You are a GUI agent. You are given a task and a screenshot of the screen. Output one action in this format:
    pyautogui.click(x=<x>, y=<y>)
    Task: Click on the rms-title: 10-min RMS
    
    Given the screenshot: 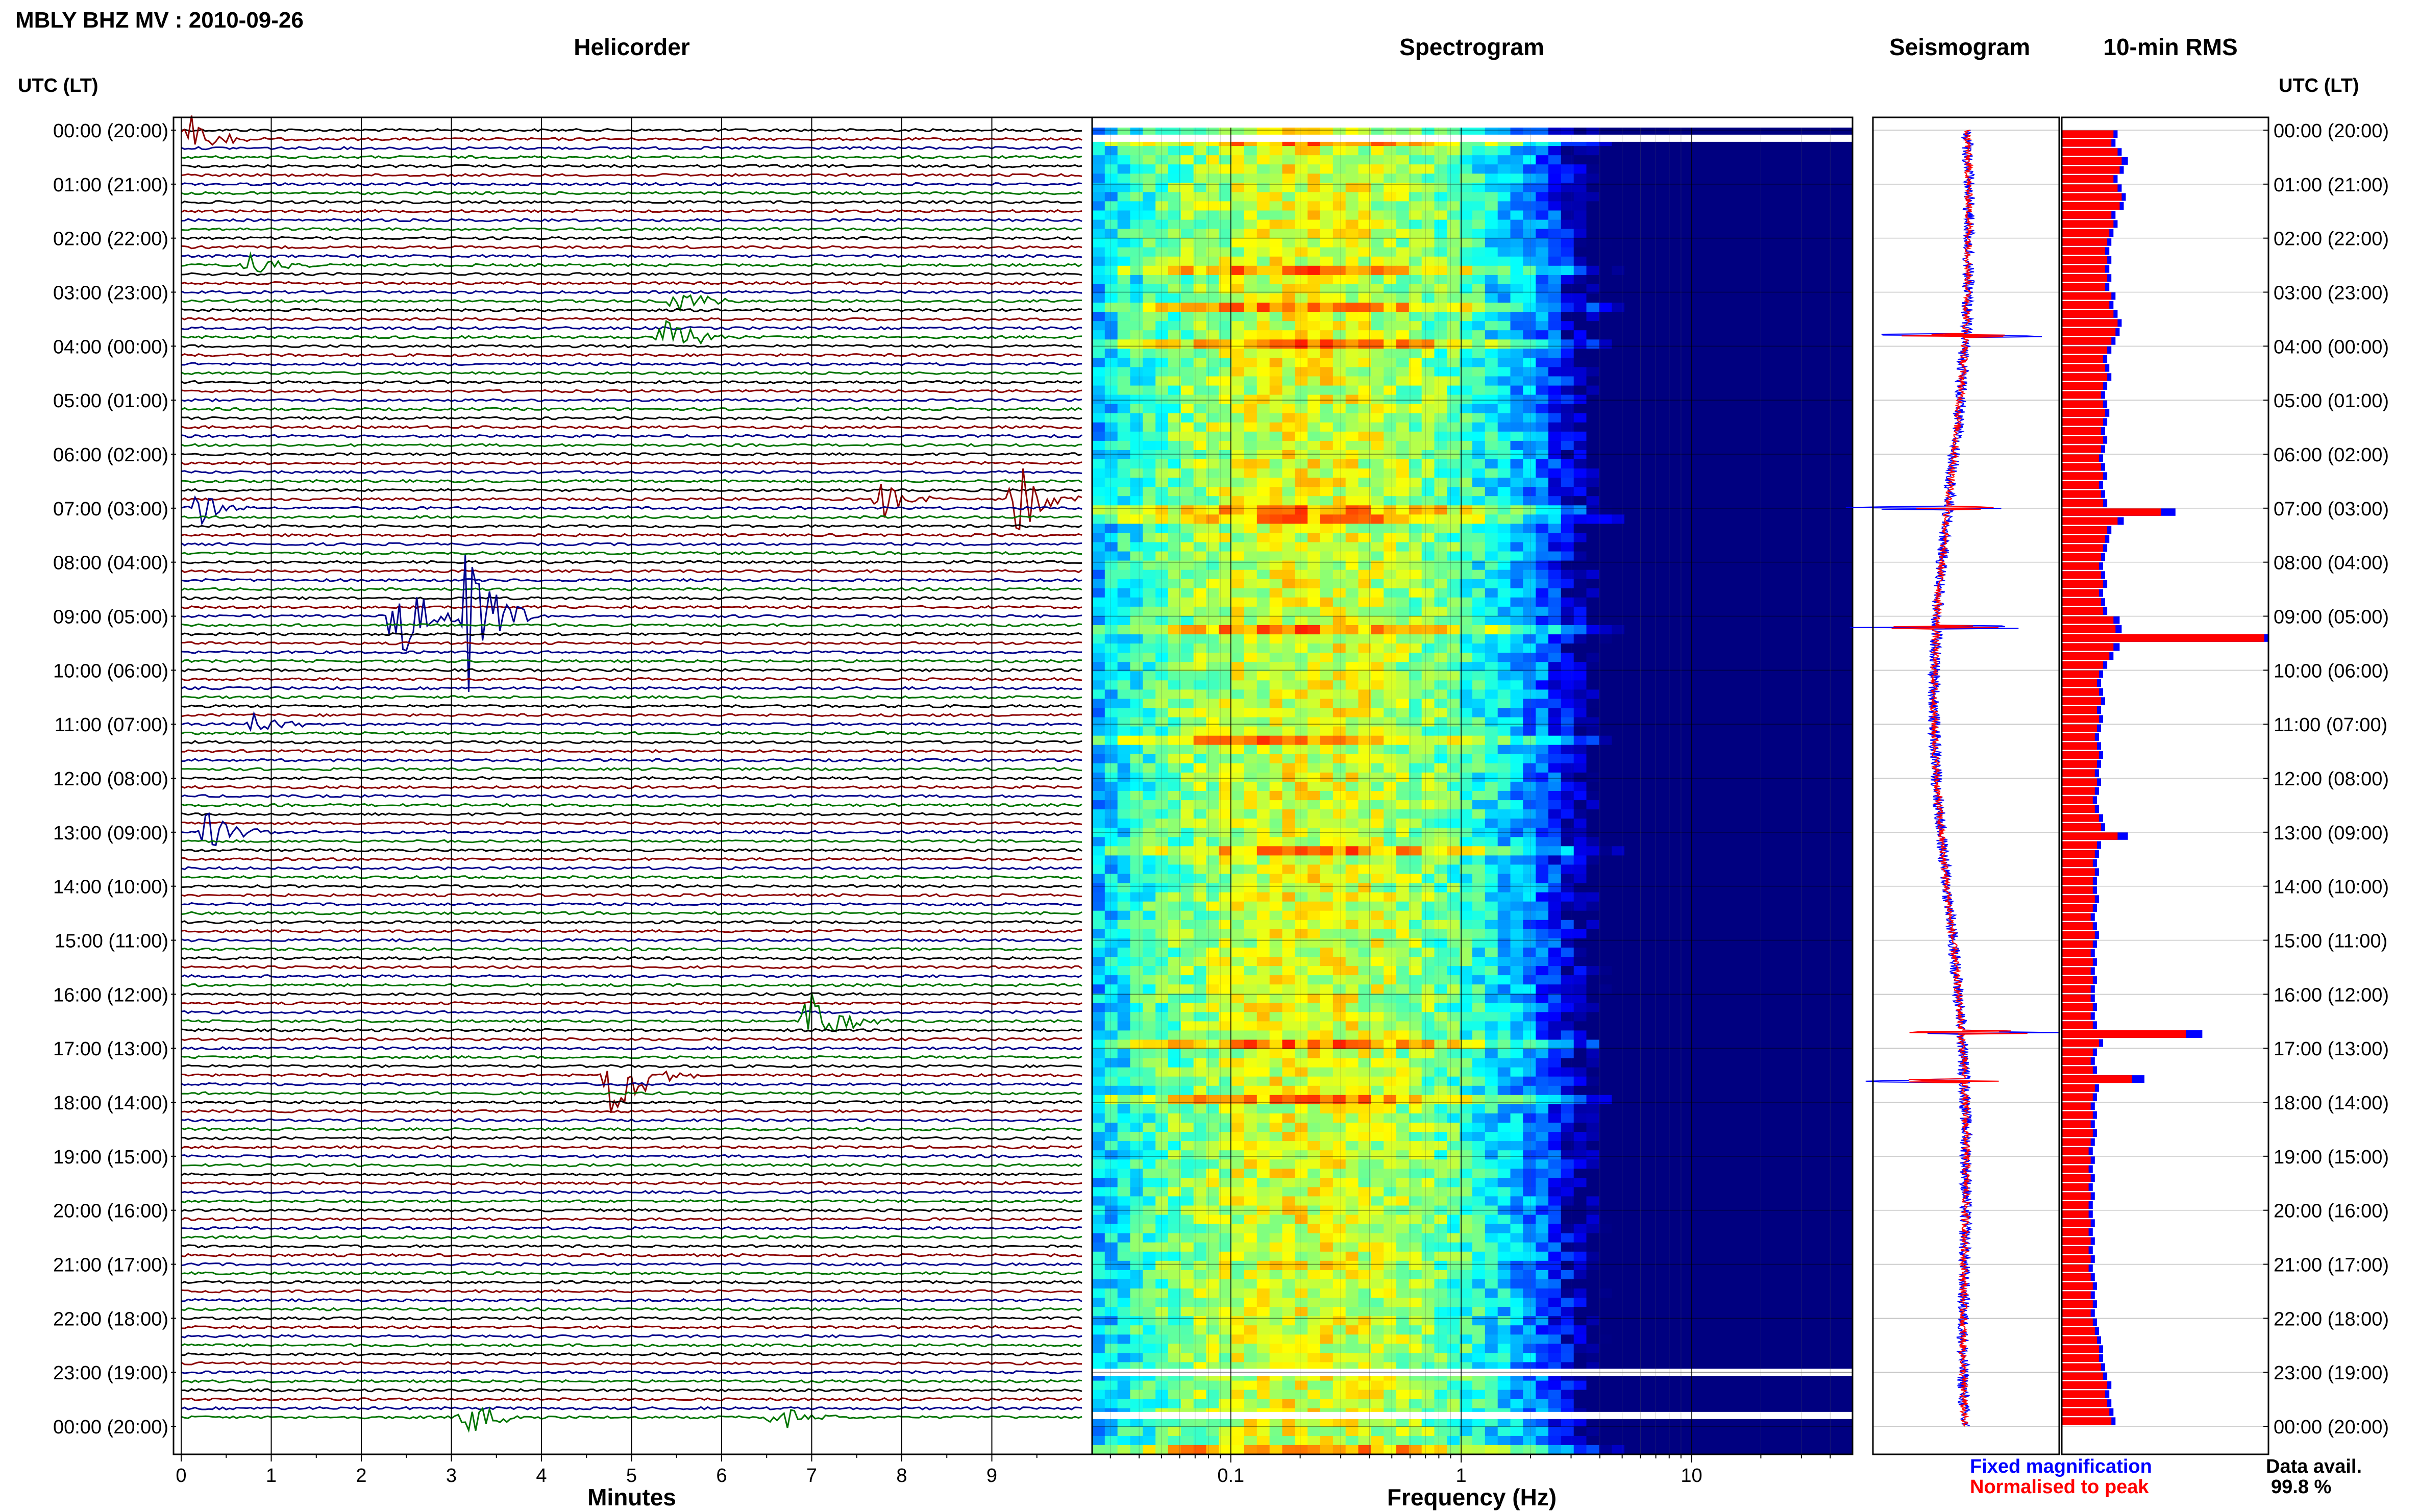 What is the action you would take?
    pyautogui.click(x=2170, y=47)
    